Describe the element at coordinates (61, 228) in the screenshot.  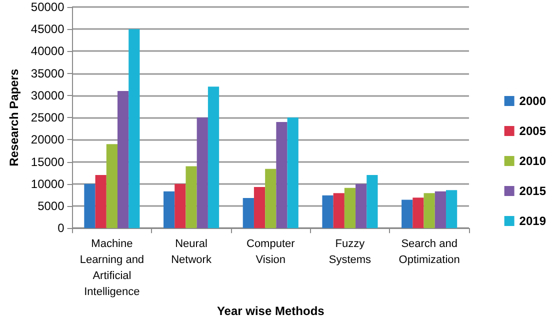
I see `y-tick-label: 0` at that location.